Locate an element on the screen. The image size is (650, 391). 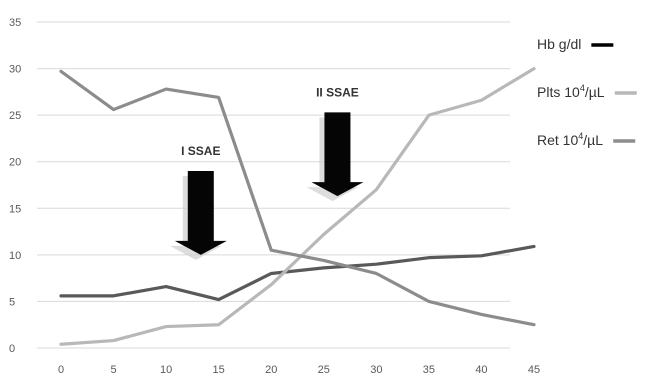
x-tick-label: 35 is located at coordinates (429, 370).